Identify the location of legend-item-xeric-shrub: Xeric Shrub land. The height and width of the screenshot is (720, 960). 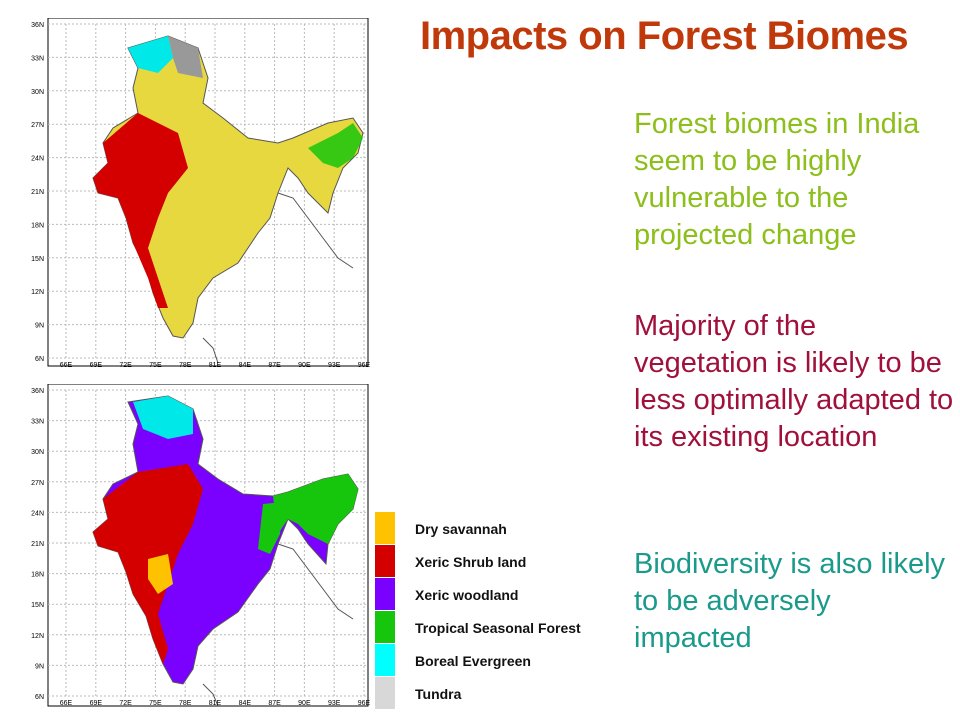
(505, 561).